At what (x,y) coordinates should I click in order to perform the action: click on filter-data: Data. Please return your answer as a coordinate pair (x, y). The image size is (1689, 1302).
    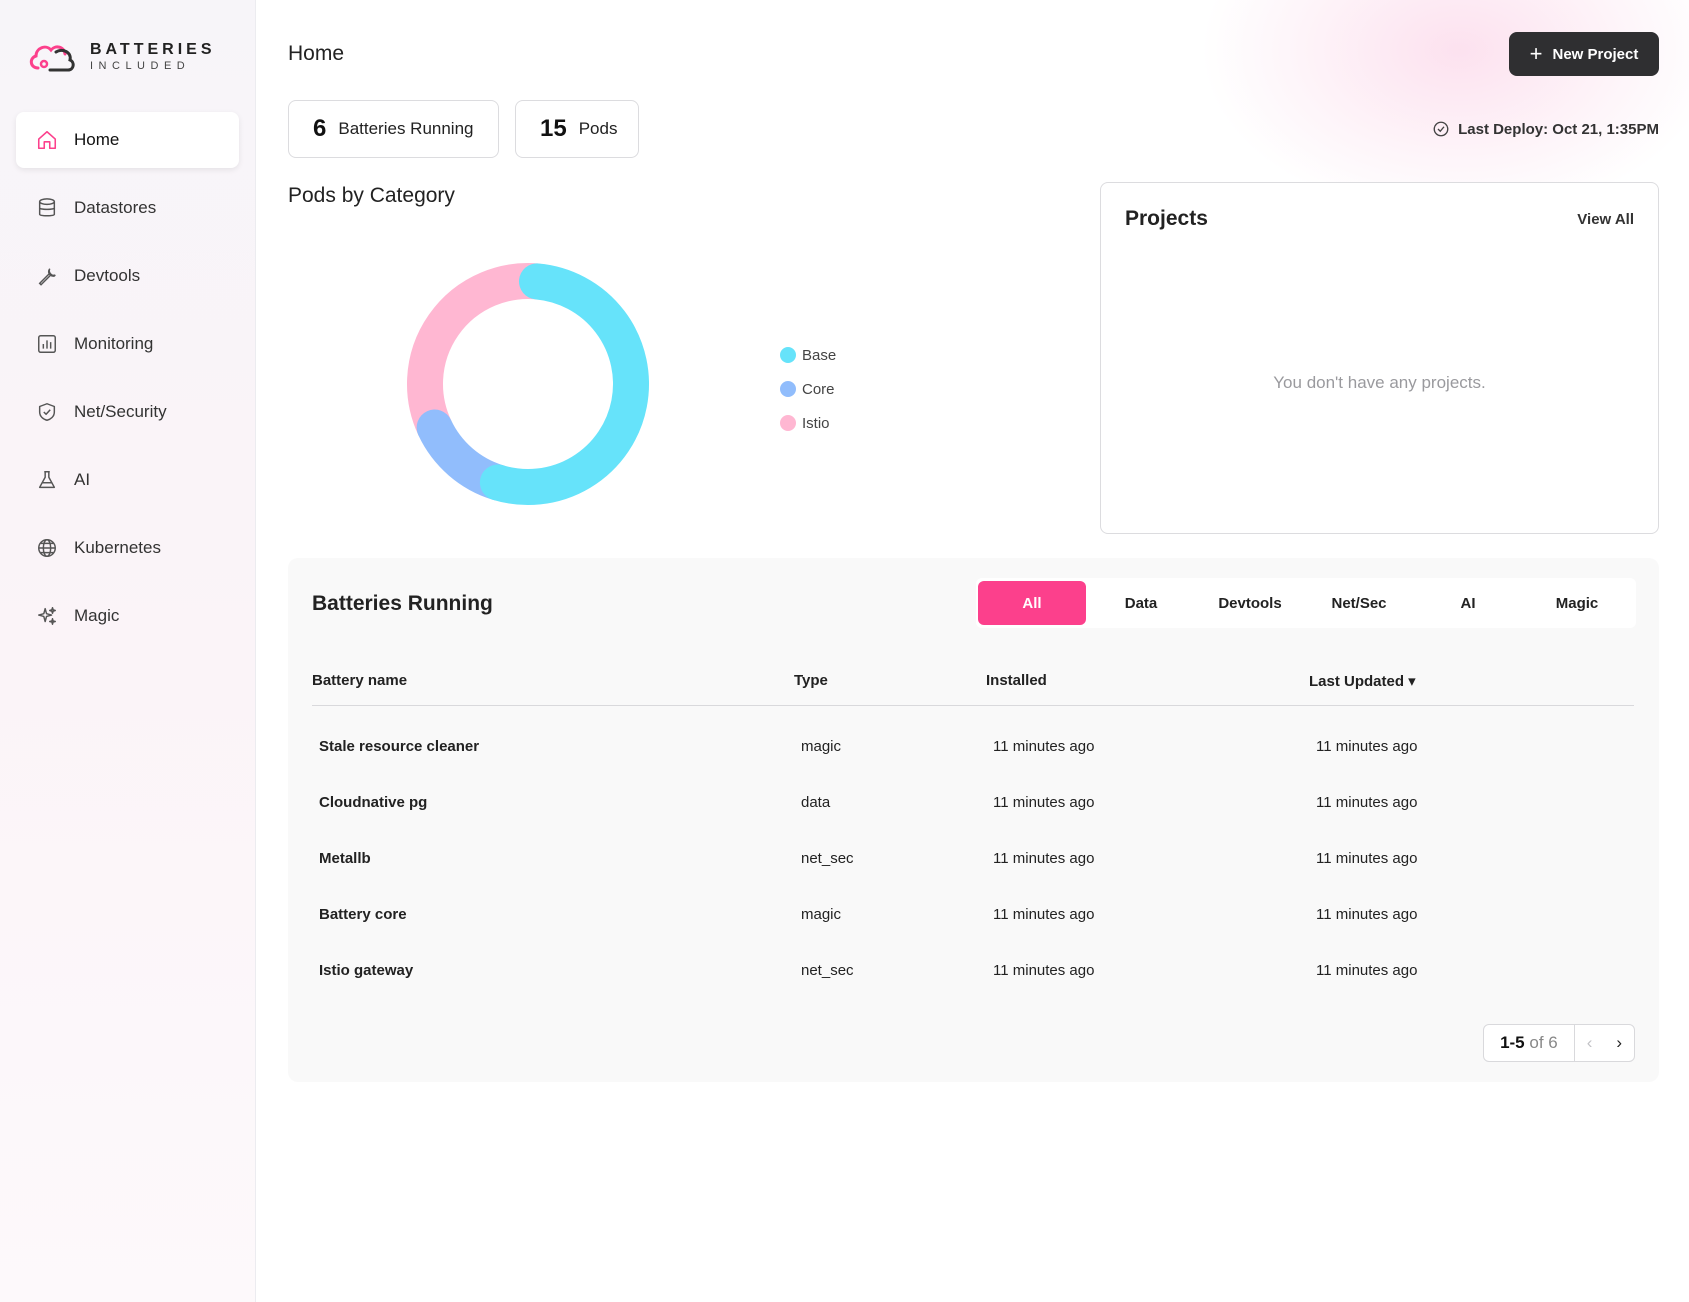
    Looking at the image, I should click on (1141, 603).